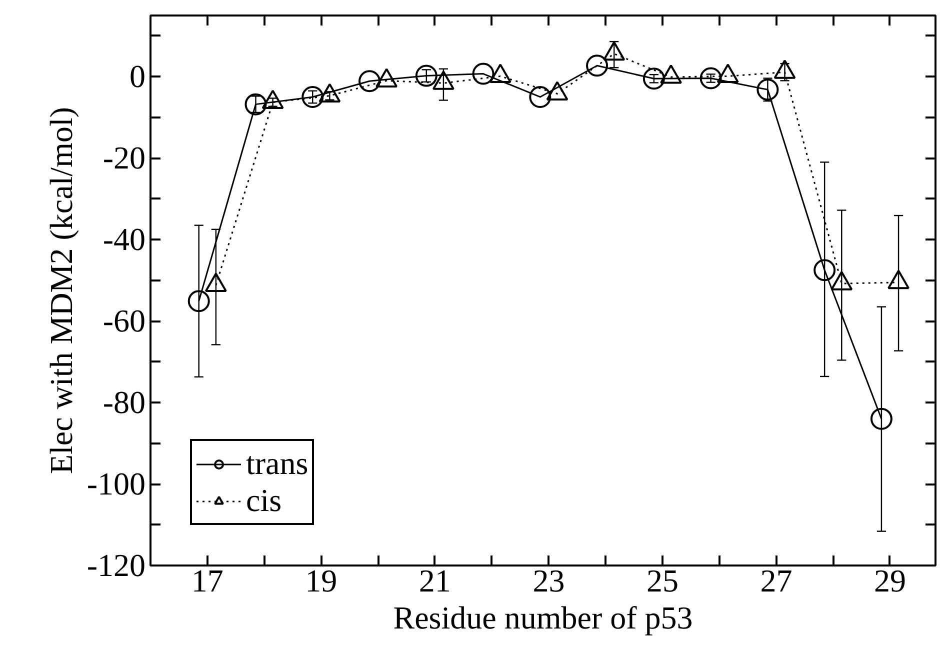 This screenshot has width=945, height=665. Describe the element at coordinates (548, 580) in the screenshot. I see `x-tick-label: 23` at that location.